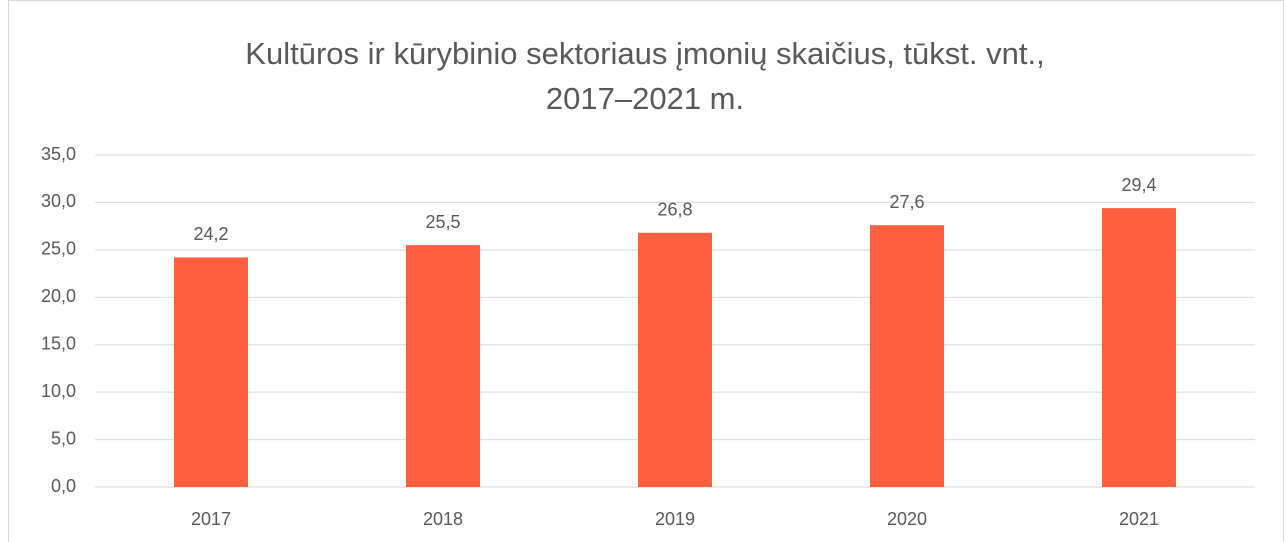 This screenshot has height=542, width=1285. What do you see at coordinates (906, 202) in the screenshot?
I see `data-label: 27,6` at bounding box center [906, 202].